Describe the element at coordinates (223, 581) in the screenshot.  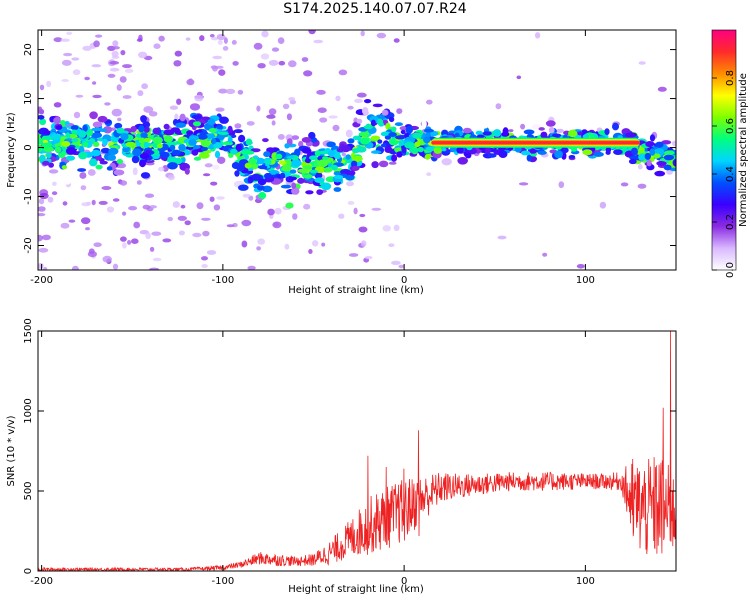
I see `snr-x-tick-label: -100` at that location.